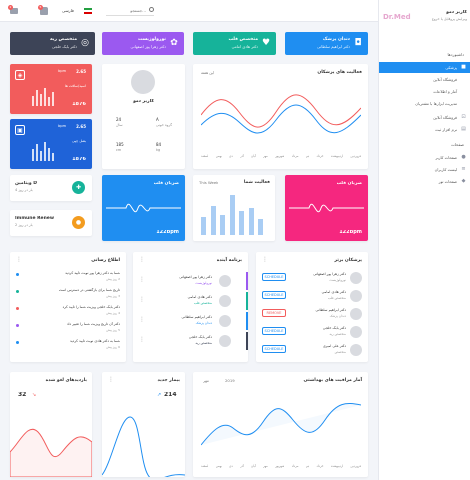 The width and height of the screenshot is (470, 480). I want to click on search-box, so click(130, 10).